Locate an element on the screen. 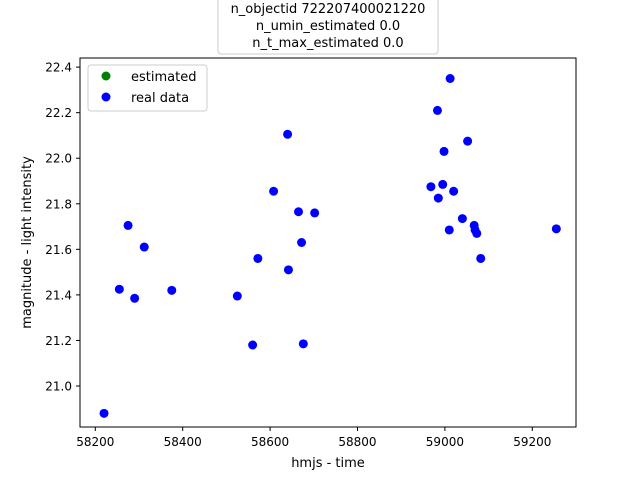 Image resolution: width=640 pixels, height=484 pixels. legend-marker-real-data is located at coordinates (106, 97).